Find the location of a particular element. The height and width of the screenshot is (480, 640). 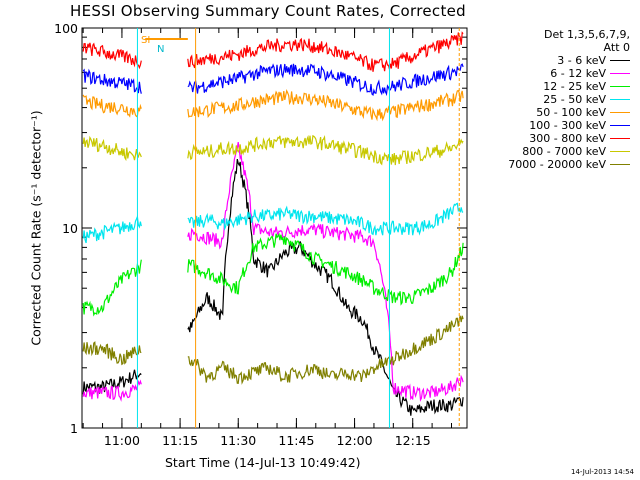

y-tick-label-10: 10 is located at coordinates (70, 228).